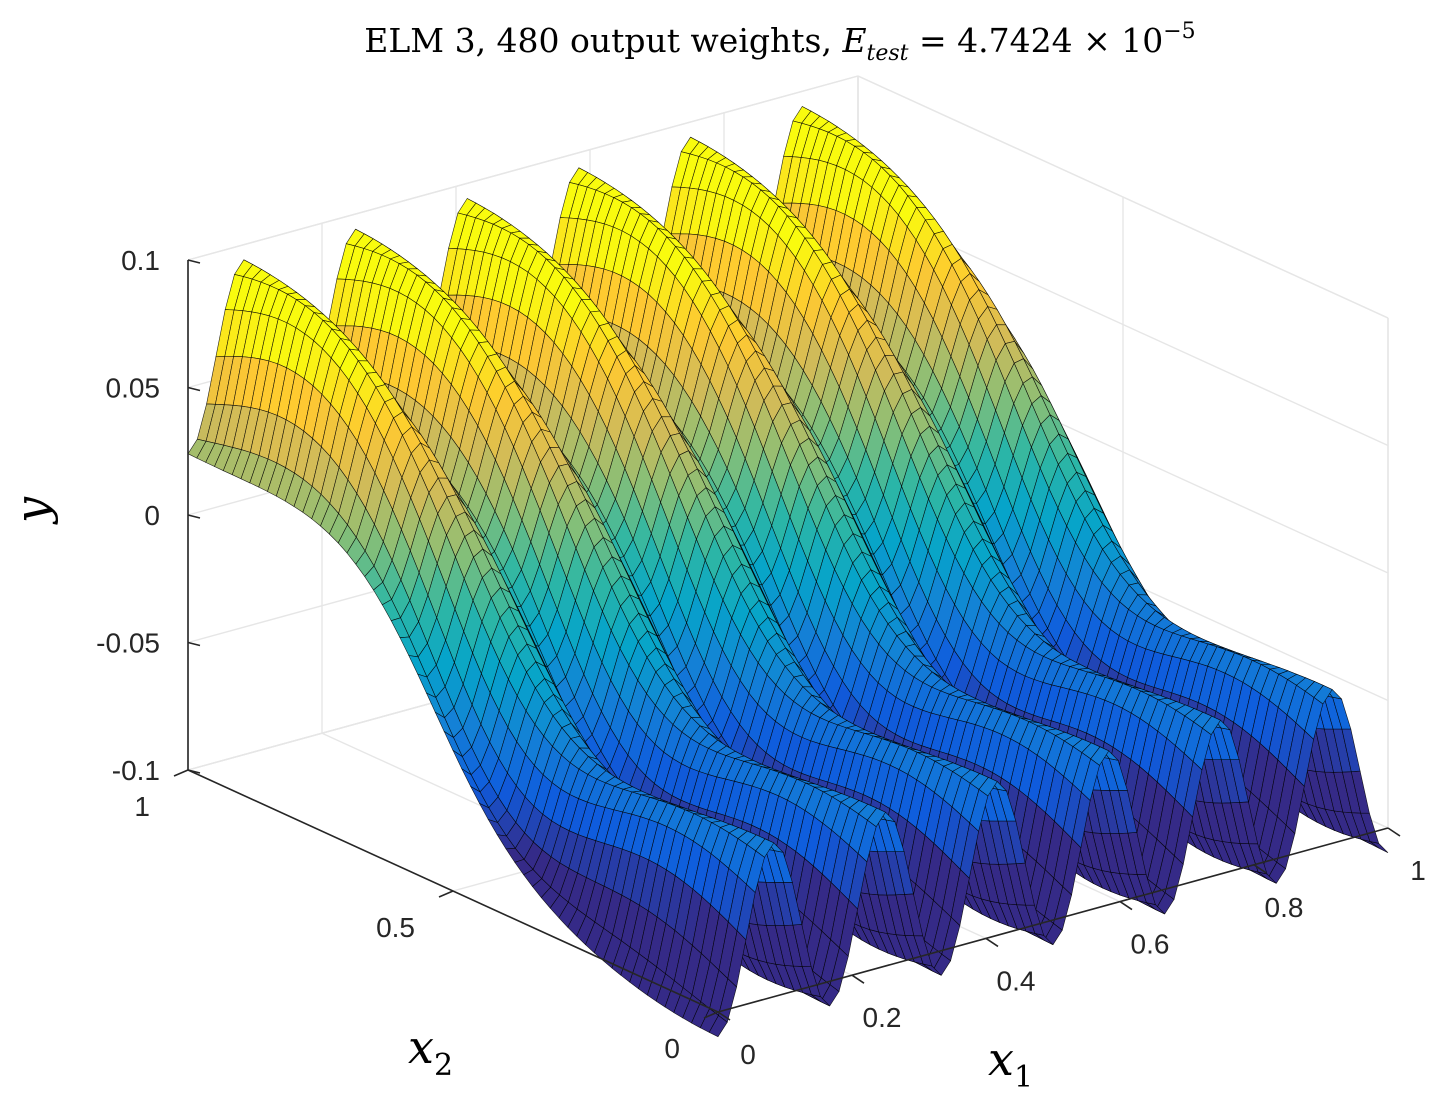 The width and height of the screenshot is (1450, 1102). Describe the element at coordinates (395, 927) in the screenshot. I see `x2-tick-label: 0.5` at that location.